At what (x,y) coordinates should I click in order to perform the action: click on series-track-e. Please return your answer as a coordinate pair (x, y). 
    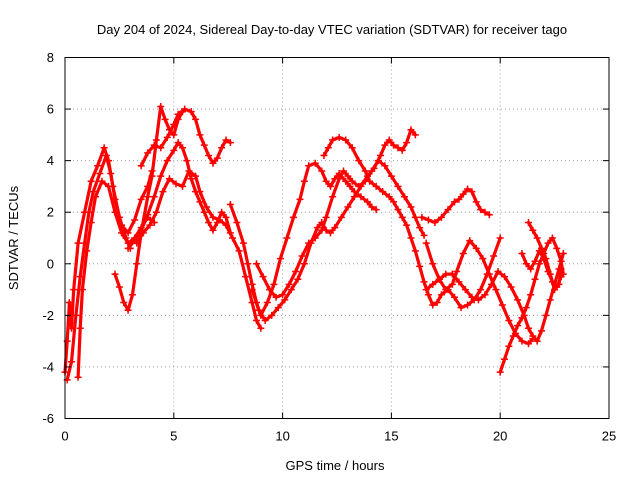
    Looking at the image, I should click on (185, 137).